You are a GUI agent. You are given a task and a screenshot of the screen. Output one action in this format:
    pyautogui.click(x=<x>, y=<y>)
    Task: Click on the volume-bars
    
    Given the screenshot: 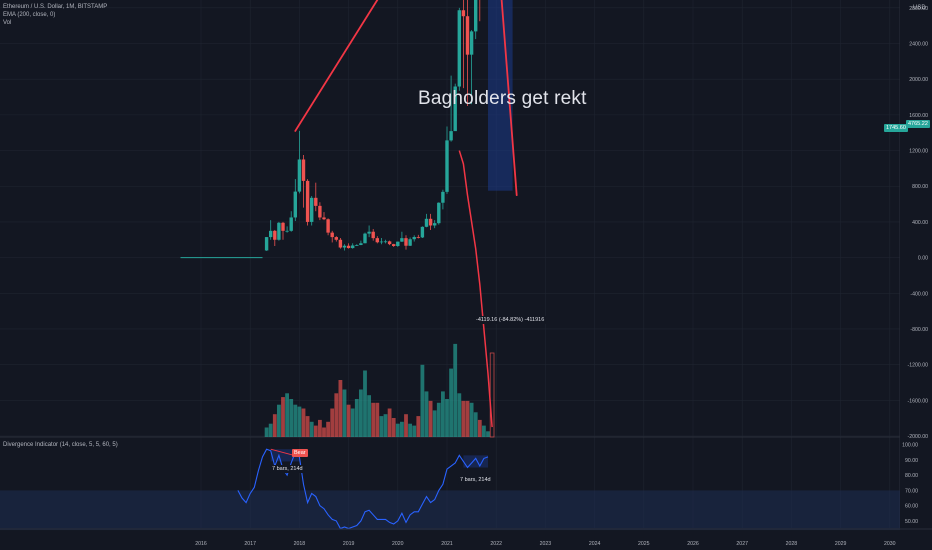 What is the action you would take?
    pyautogui.click(x=379, y=390)
    